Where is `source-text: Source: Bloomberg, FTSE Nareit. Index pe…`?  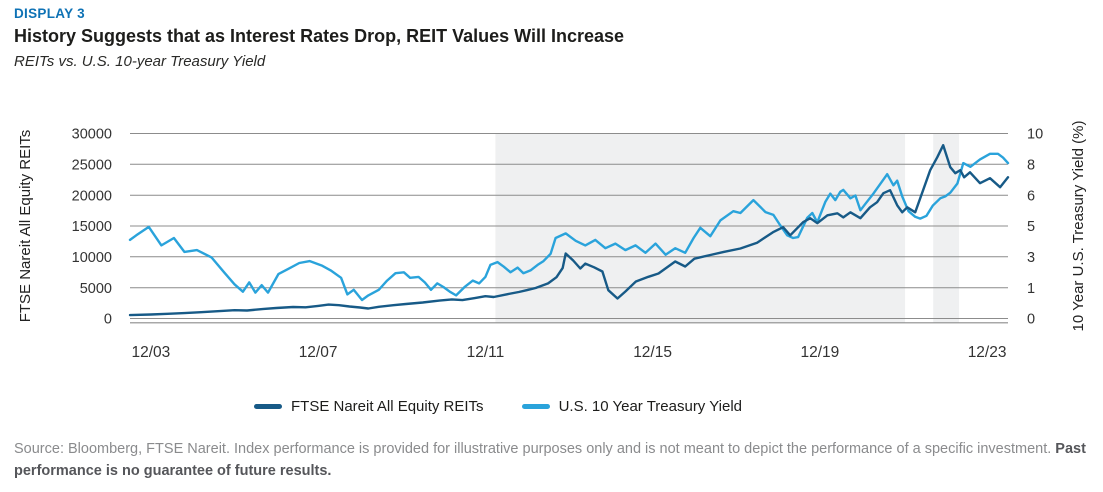
source-text: Source: Bloomberg, FTSE Nareit. Index pe… is located at coordinates (535, 449).